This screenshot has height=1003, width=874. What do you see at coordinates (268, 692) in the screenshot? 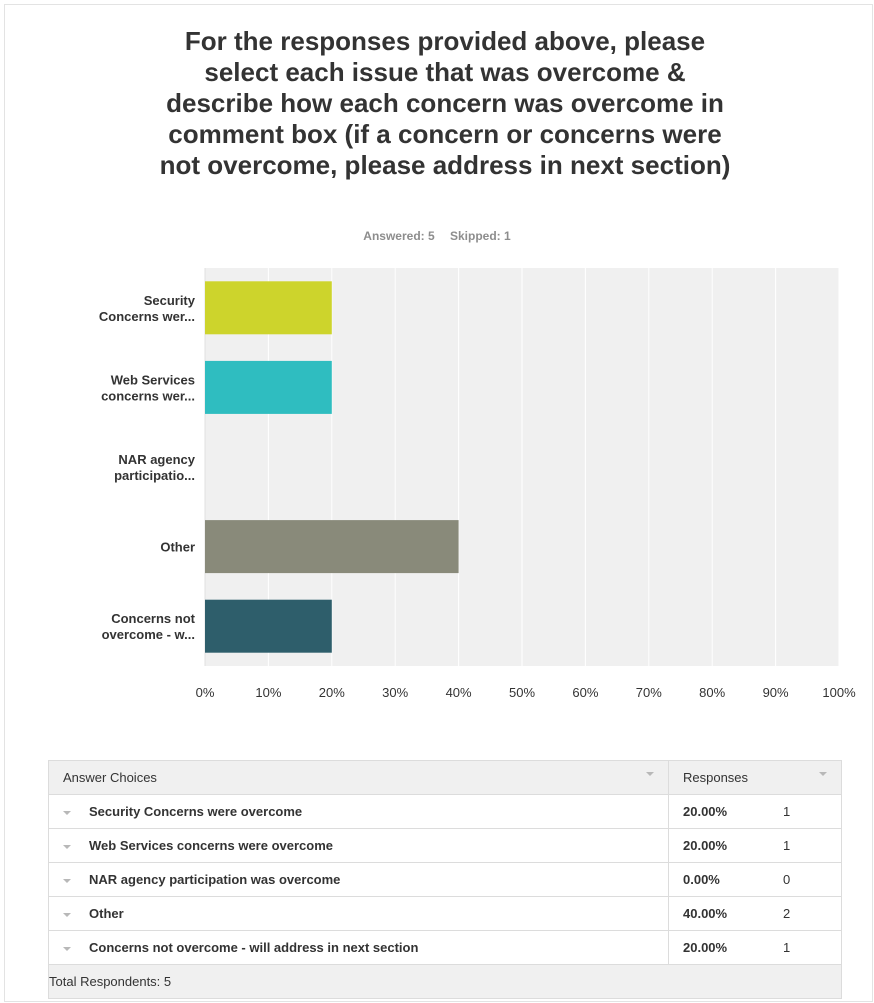
I see `x-tick-label: 10%` at bounding box center [268, 692].